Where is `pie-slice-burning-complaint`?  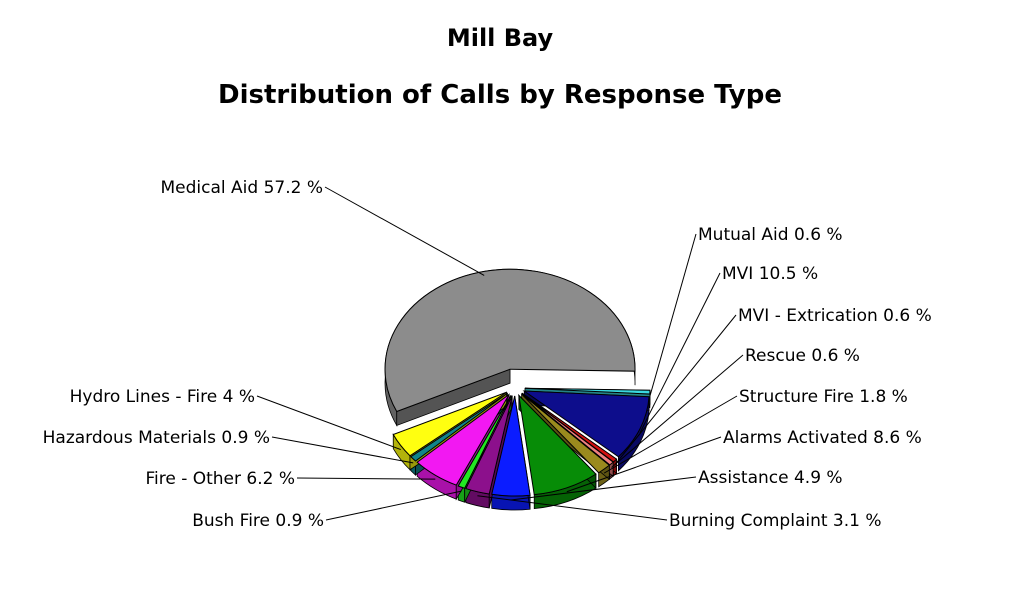 pie-slice-burning-complaint is located at coordinates (489, 445).